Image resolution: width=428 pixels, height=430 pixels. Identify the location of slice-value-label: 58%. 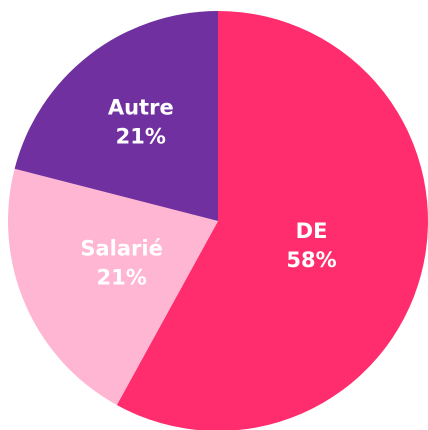
(311, 260).